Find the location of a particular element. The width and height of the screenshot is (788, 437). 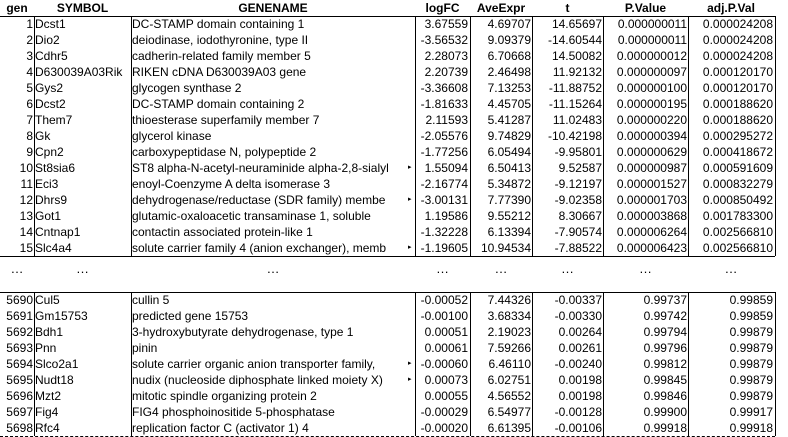

table-cell: Cntnap1 is located at coordinates (58, 232).